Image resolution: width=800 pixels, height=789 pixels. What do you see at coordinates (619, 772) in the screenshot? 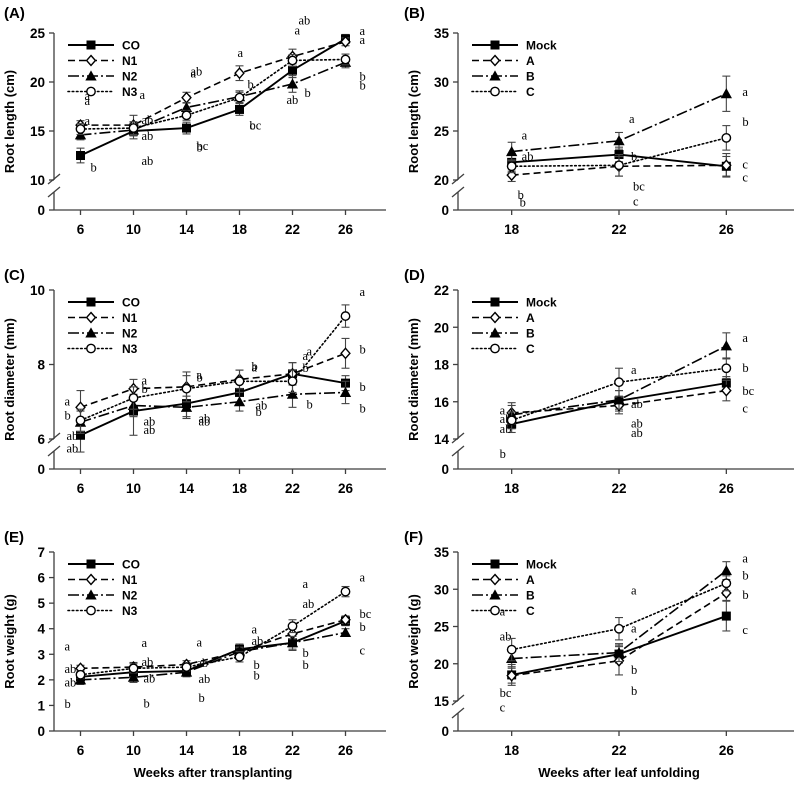
I see `x-axis-title: Weeks after leaf unfolding` at bounding box center [619, 772].